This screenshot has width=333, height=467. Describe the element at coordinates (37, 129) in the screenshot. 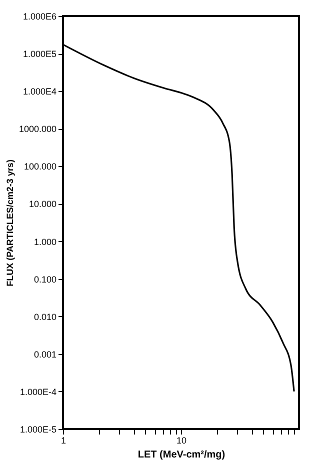

I see `y-tick-label: 1000.000` at that location.